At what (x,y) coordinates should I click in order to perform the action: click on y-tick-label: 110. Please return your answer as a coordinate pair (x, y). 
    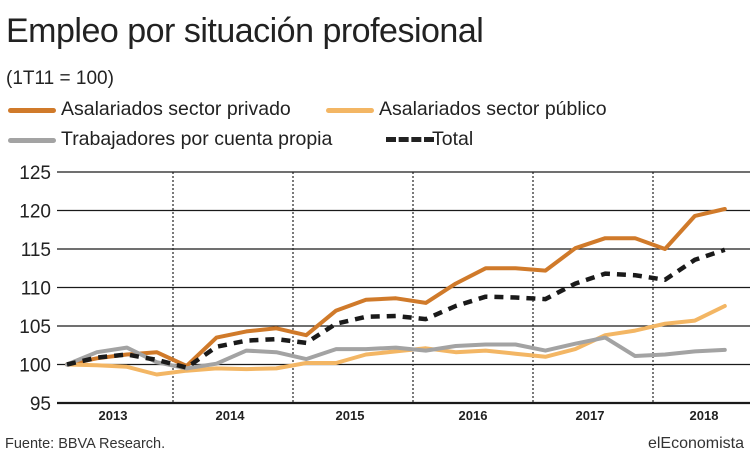
    Looking at the image, I should click on (36, 289).